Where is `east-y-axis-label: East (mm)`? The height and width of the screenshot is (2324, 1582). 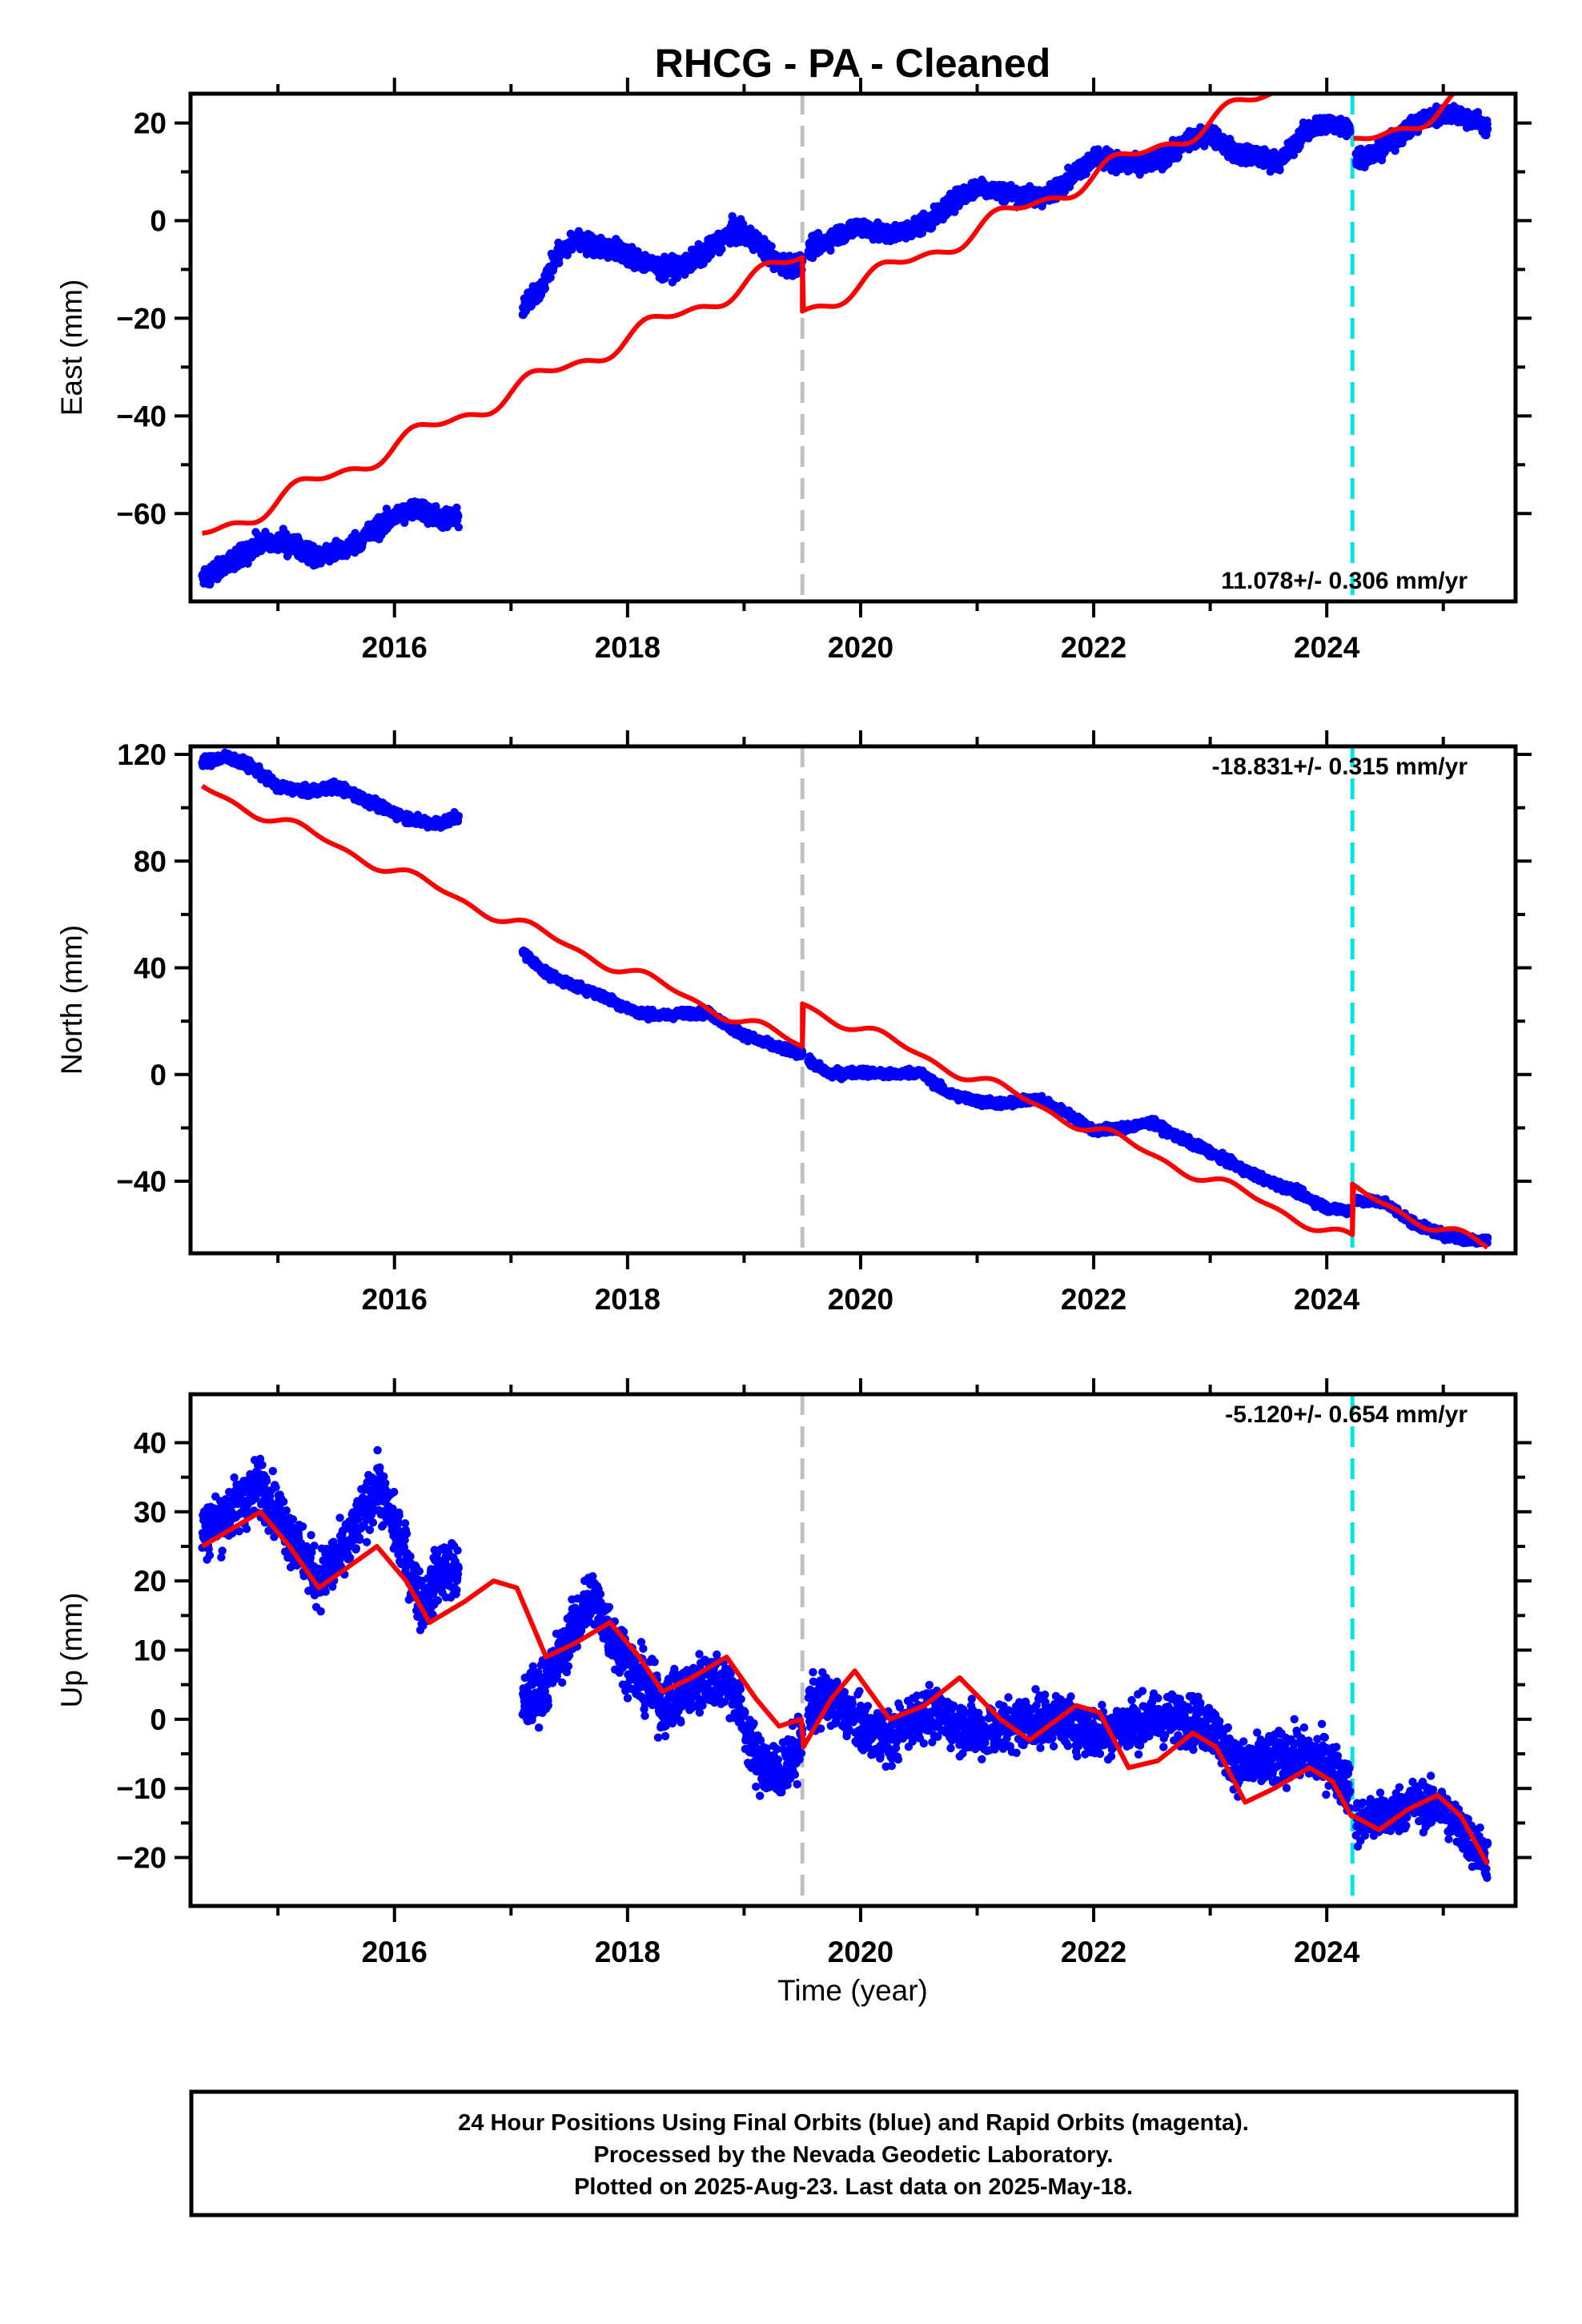 east-y-axis-label: East (mm) is located at coordinates (71, 347).